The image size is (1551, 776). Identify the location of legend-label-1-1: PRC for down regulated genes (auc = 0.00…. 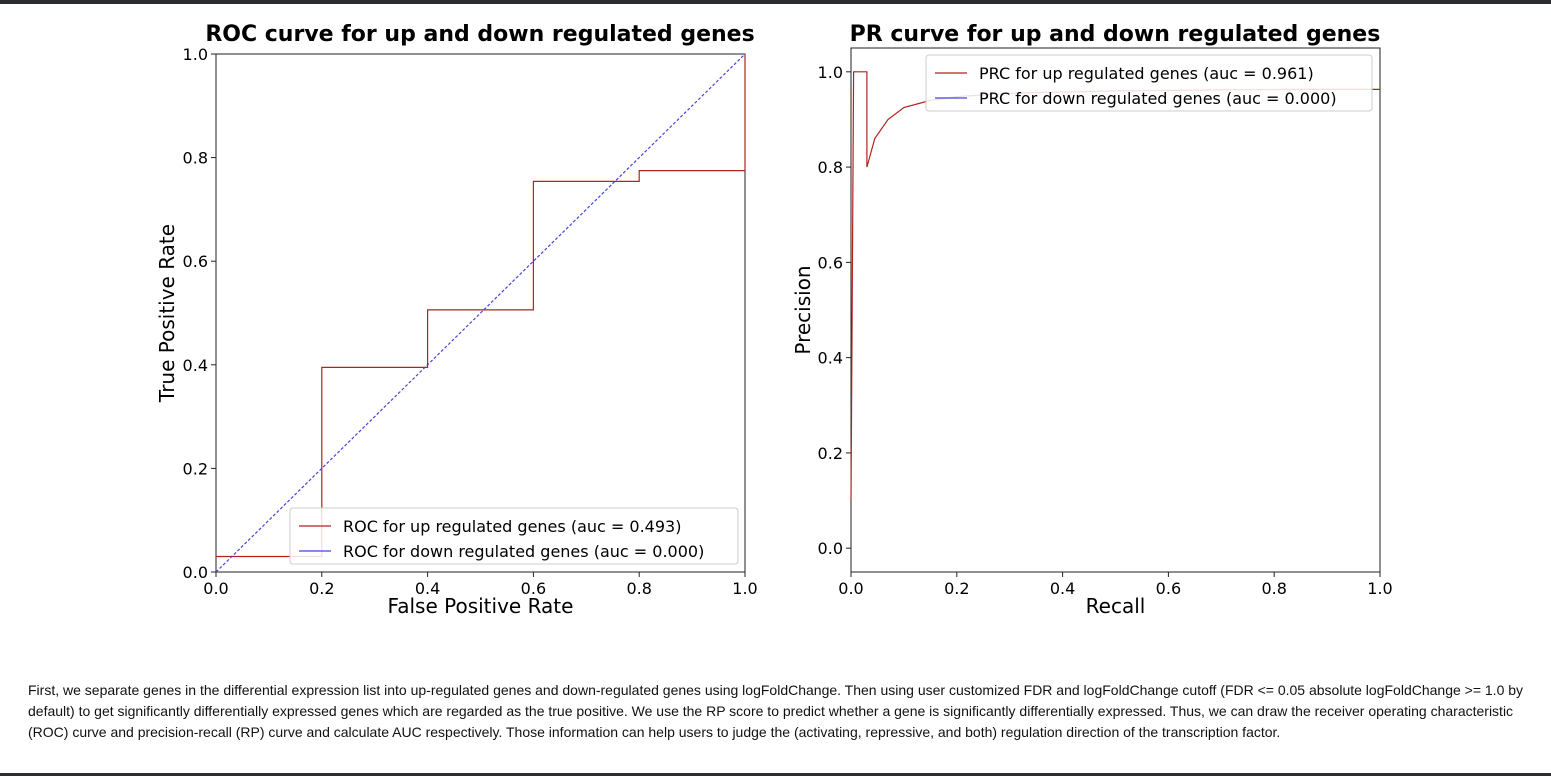
(1158, 98).